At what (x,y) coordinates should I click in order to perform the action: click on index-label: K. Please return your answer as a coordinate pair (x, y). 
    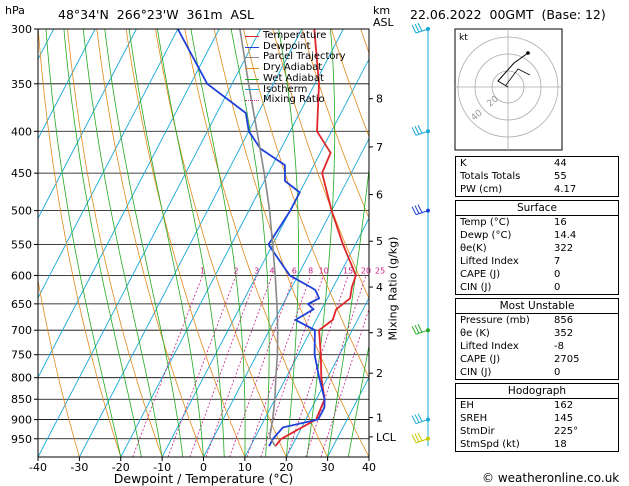
    Looking at the image, I should click on (463, 163).